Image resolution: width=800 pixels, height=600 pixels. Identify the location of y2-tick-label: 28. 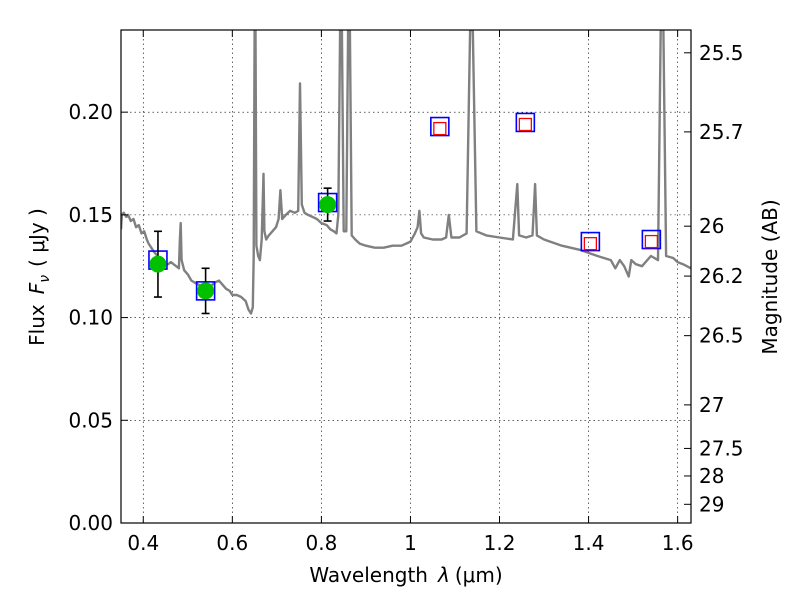
(711, 476).